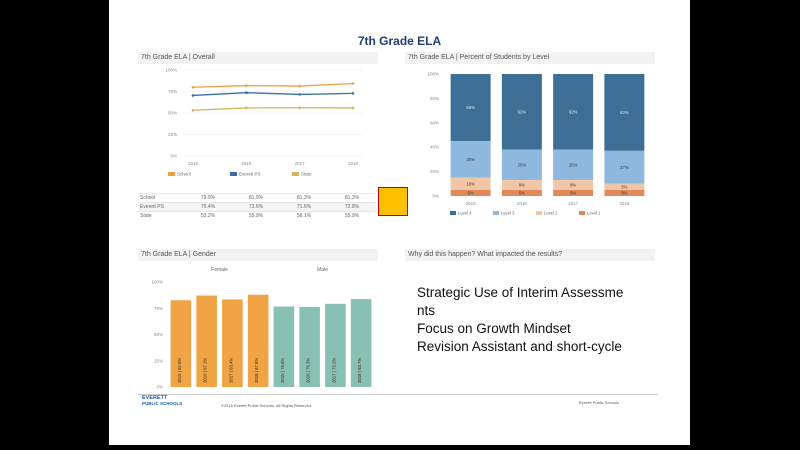 Image resolution: width=800 pixels, height=450 pixels. What do you see at coordinates (399, 41) in the screenshot?
I see `slide-title: 7th Grade ELA` at bounding box center [399, 41].